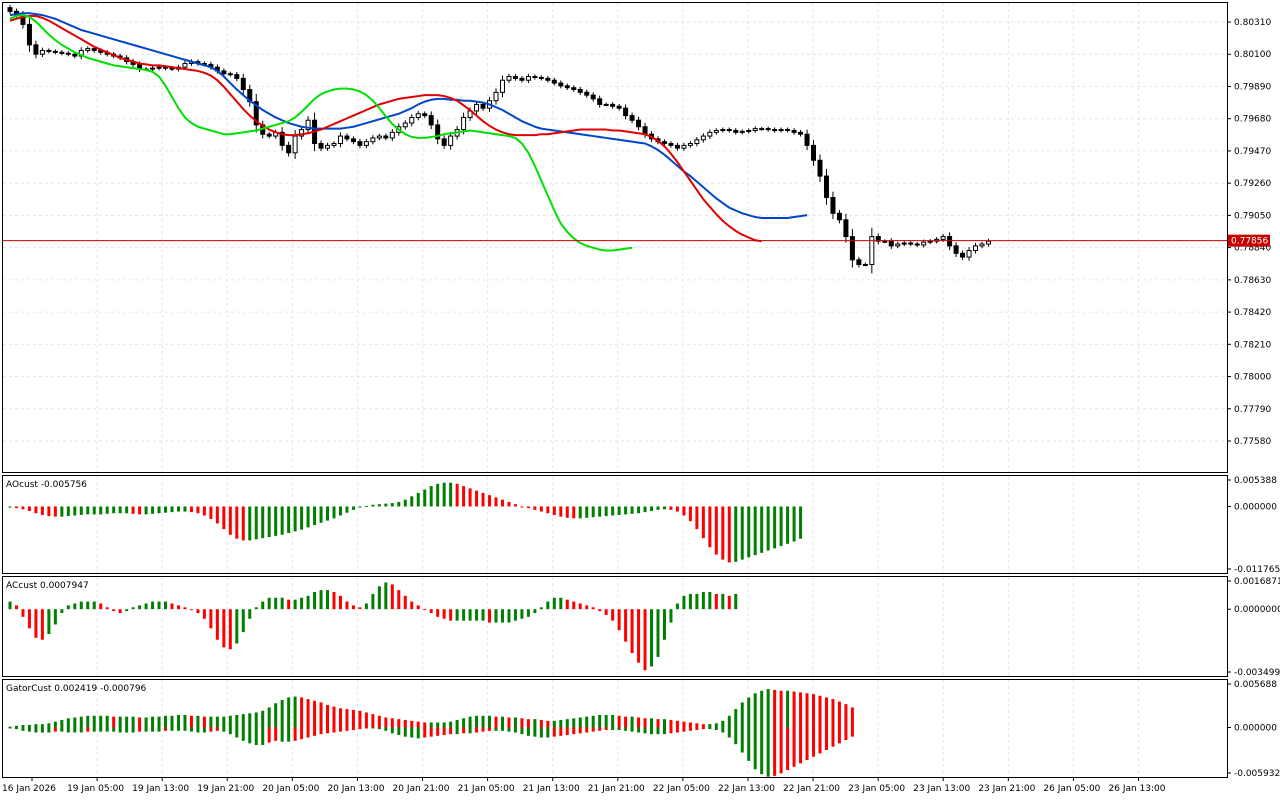 The width and height of the screenshot is (1280, 800). I want to click on ac-pane, so click(373, 626).